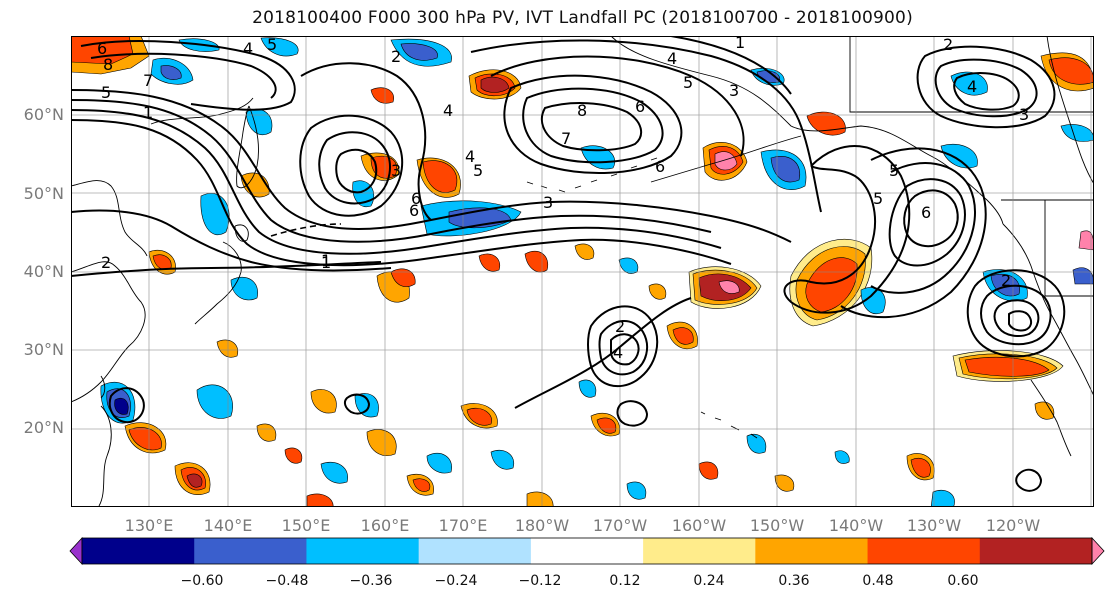 Image resolution: width=1105 pixels, height=601 pixels. Describe the element at coordinates (456, 581) in the screenshot. I see `colorbar-tick-label: −0.24` at that location.